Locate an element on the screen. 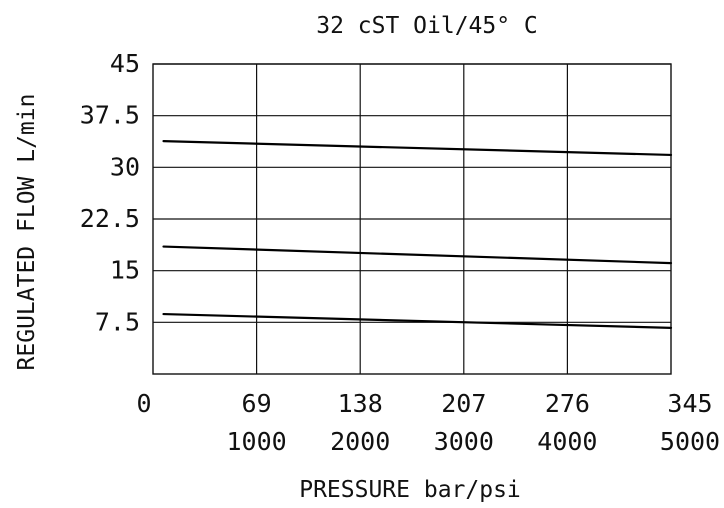 The width and height of the screenshot is (724, 508). x-axis-label: PRESSURE bar/psi is located at coordinates (410, 490).